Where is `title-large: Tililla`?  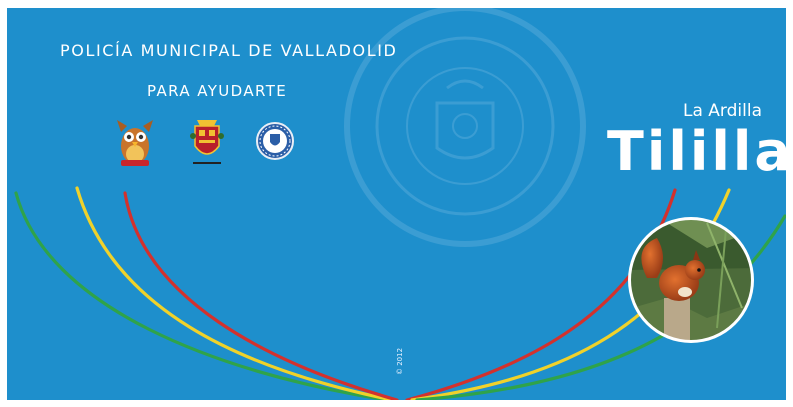 title-large: Tililla is located at coordinates (696, 151).